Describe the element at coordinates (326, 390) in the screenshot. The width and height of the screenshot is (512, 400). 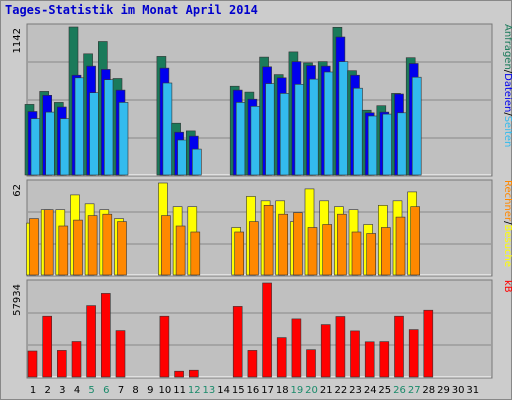
I see `x-tick-label-21: 21` at that location.